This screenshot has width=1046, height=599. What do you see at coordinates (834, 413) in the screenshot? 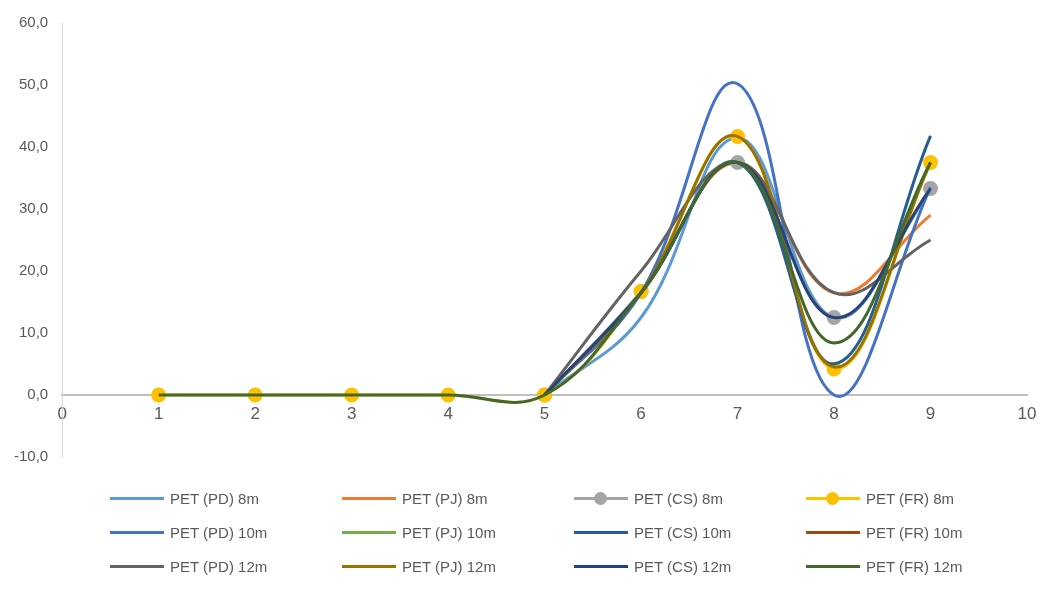
I see `x-tick-label: 8` at bounding box center [834, 413].